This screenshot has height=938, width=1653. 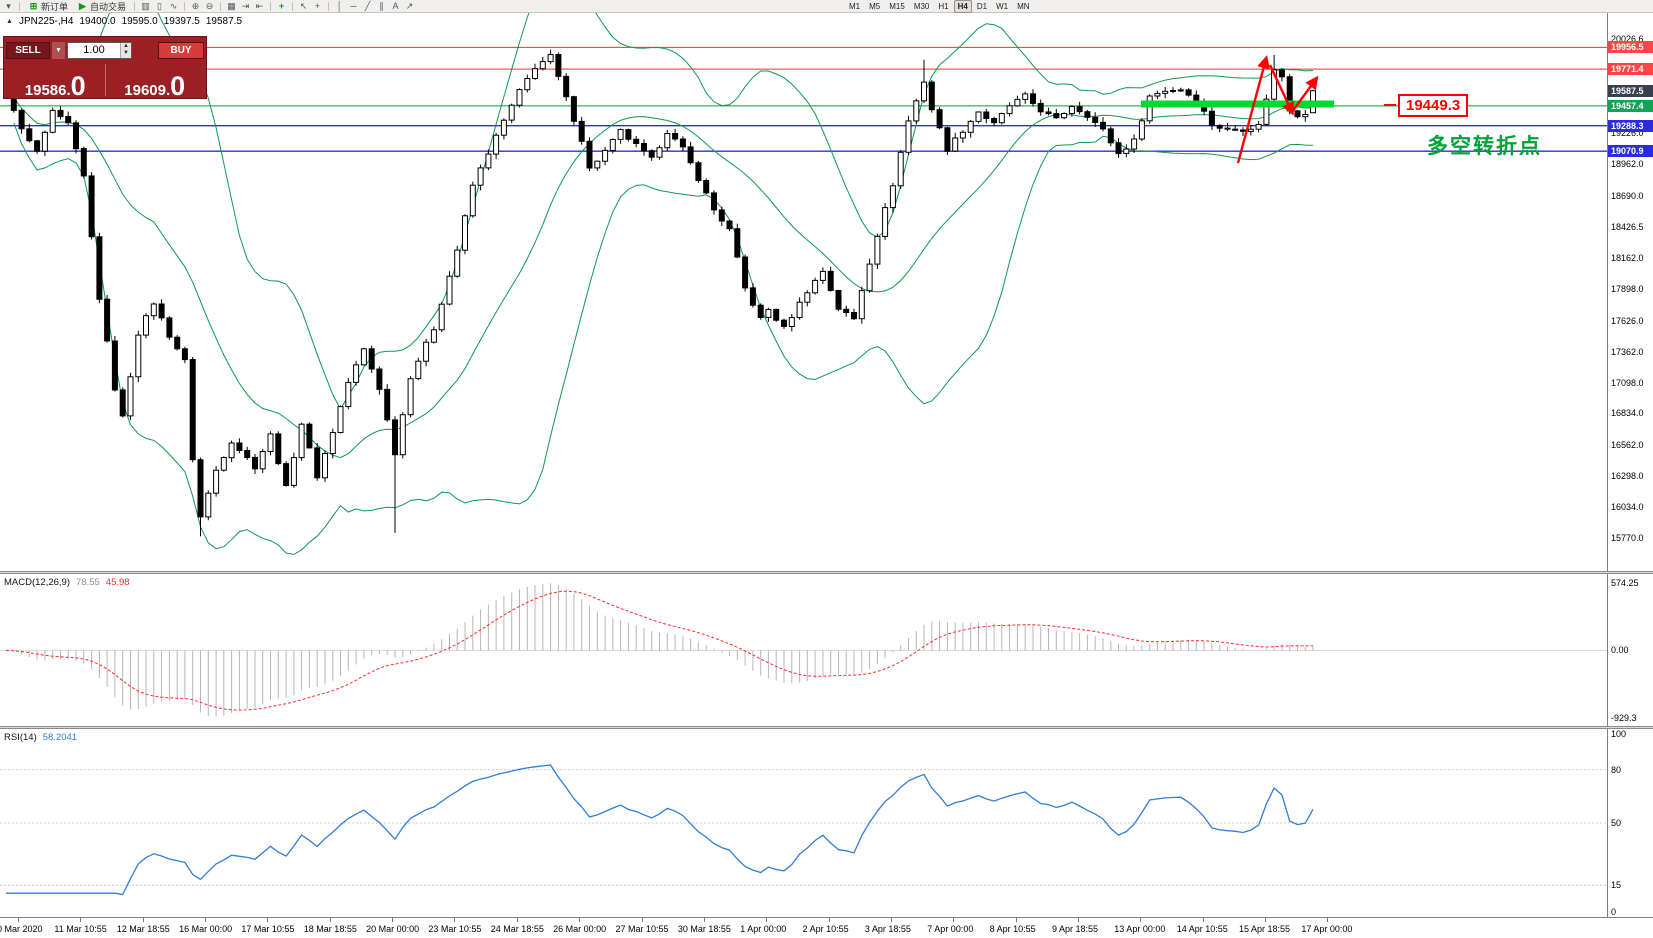 I want to click on price-tick: 17626.0, so click(x=1627, y=320).